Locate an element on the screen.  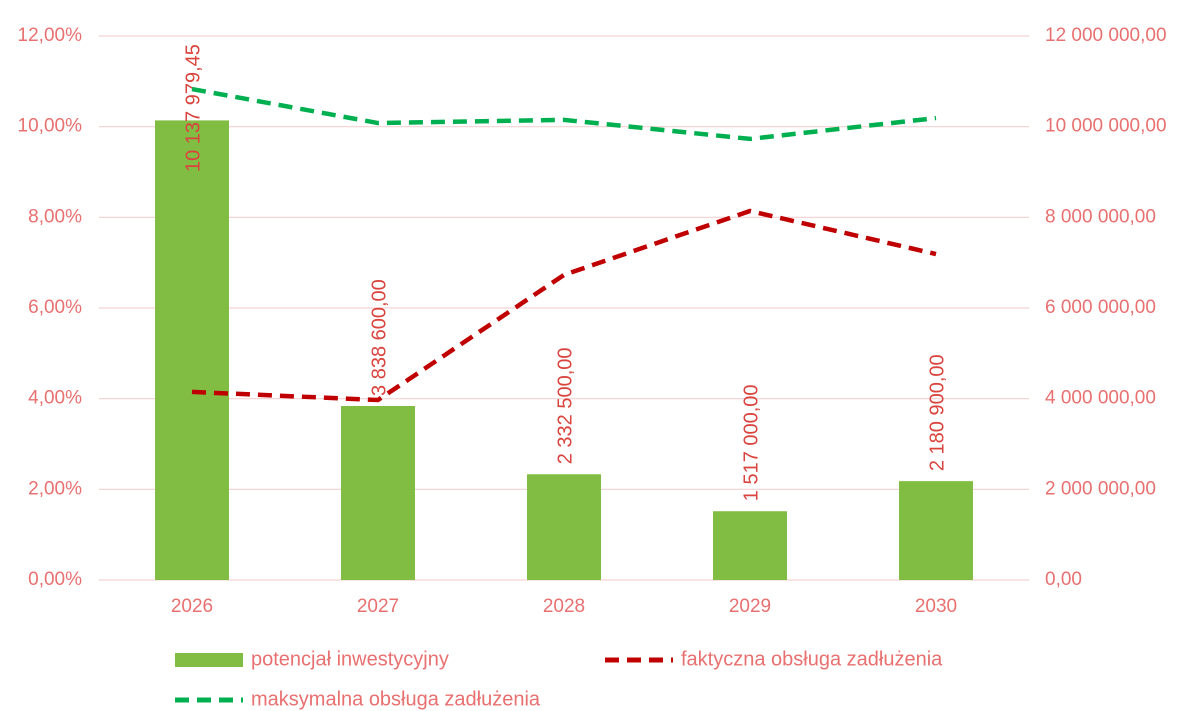
data-label: 1 517 000,00 is located at coordinates (751, 442).